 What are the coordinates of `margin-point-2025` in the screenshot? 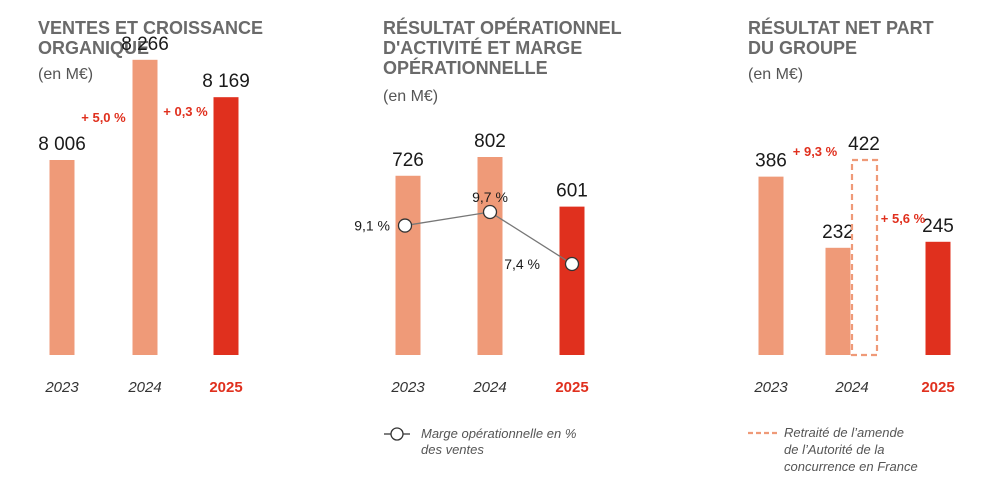 It's located at (572, 264).